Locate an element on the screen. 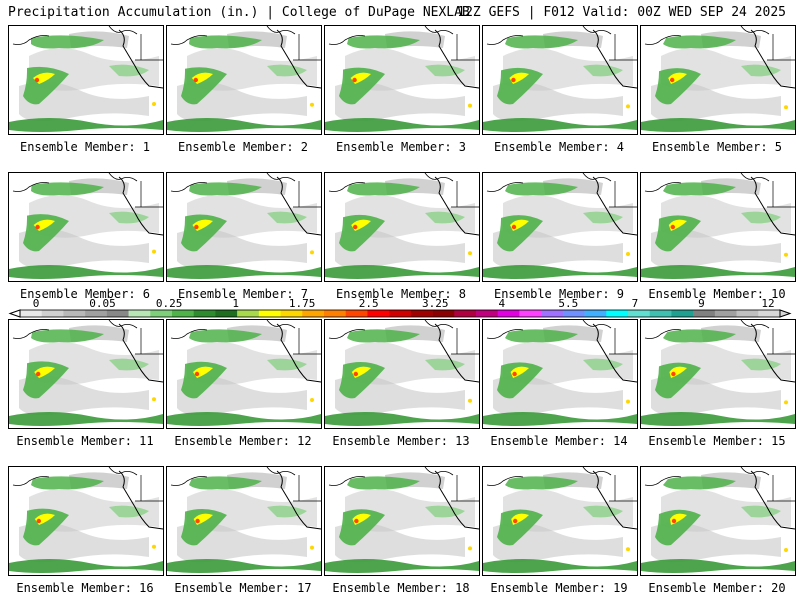  panel-caption: Ensemble Member: 1 is located at coordinates (85, 147).